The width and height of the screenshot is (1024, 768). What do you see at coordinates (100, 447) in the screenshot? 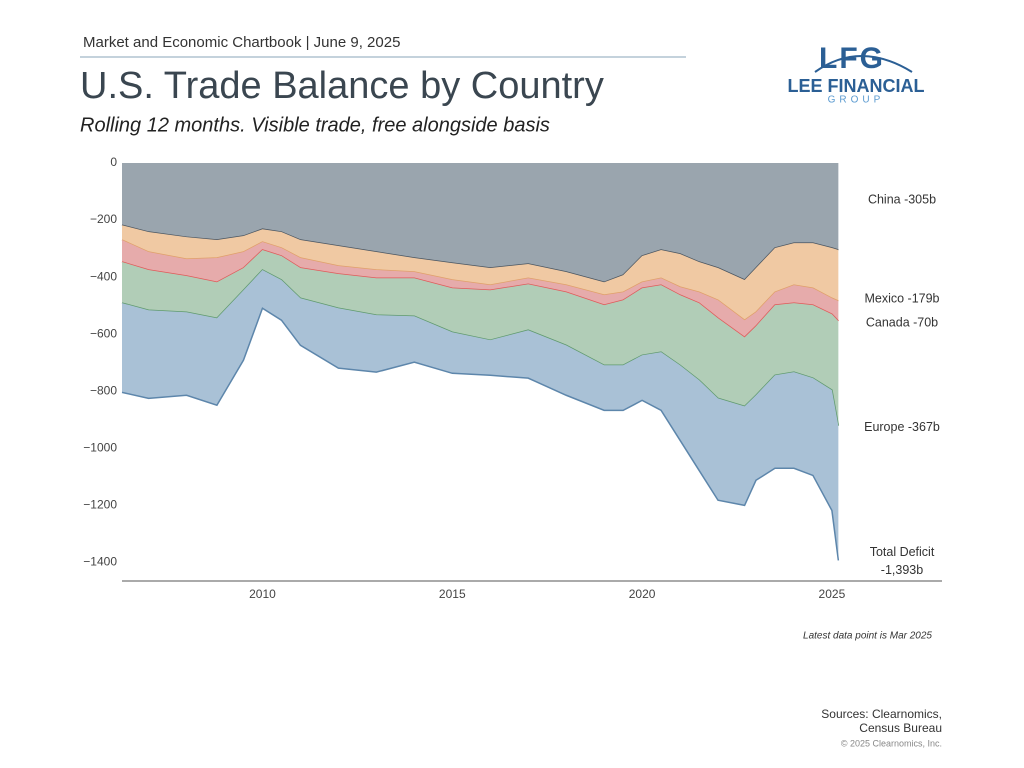
I see `y-tick-label: −1000` at bounding box center [100, 447].